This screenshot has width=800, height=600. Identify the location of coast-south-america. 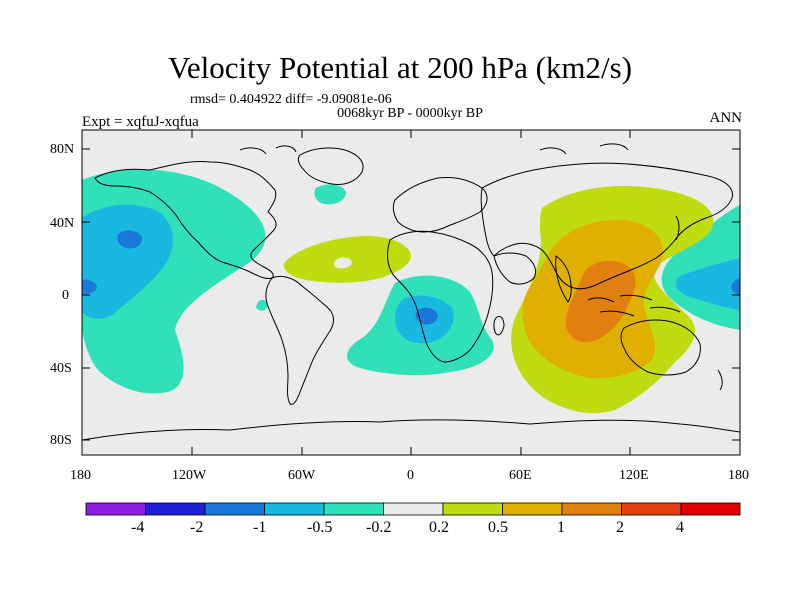
(300, 340).